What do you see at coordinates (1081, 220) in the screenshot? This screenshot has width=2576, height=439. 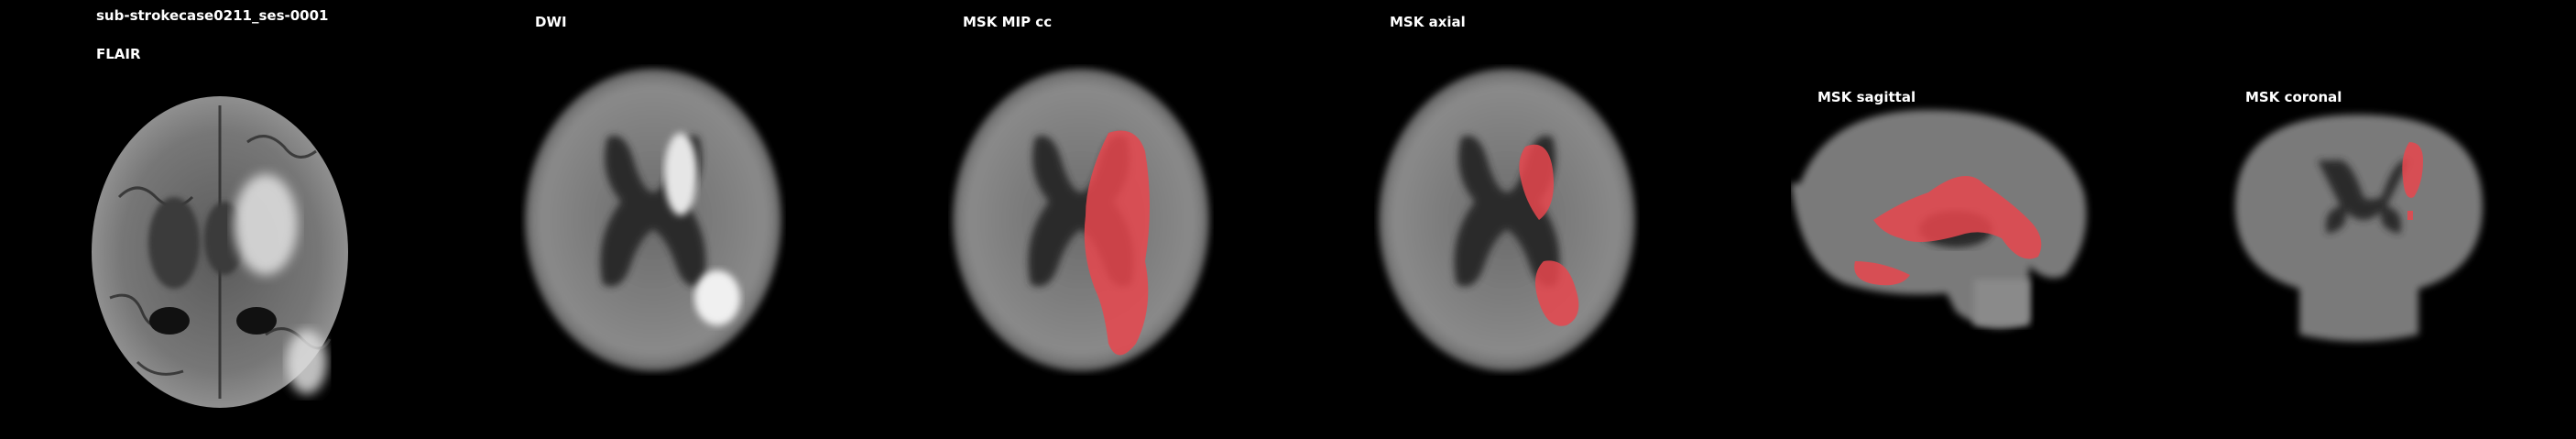 I see `msk-mip-image` at bounding box center [1081, 220].